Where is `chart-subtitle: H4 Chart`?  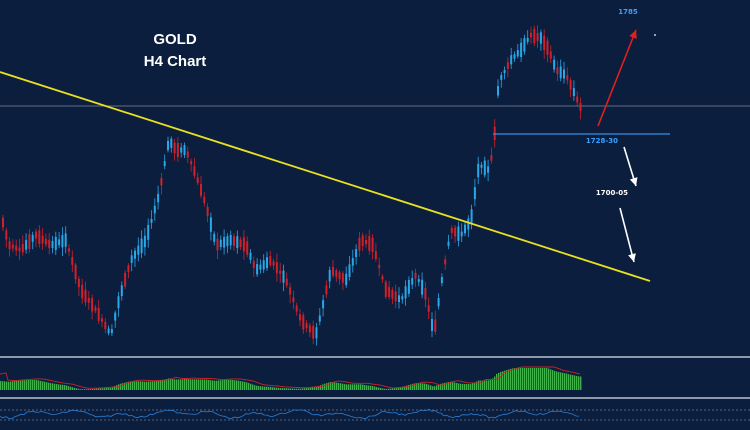
chart-subtitle: H4 Chart is located at coordinates (175, 61).